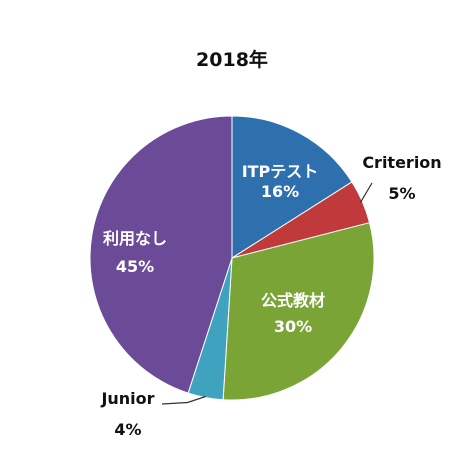 Image resolution: width=450 pixels, height=450 pixels. What do you see at coordinates (135, 238) in the screenshot?
I see `slice-label-no-use: 利用なし` at bounding box center [135, 238].